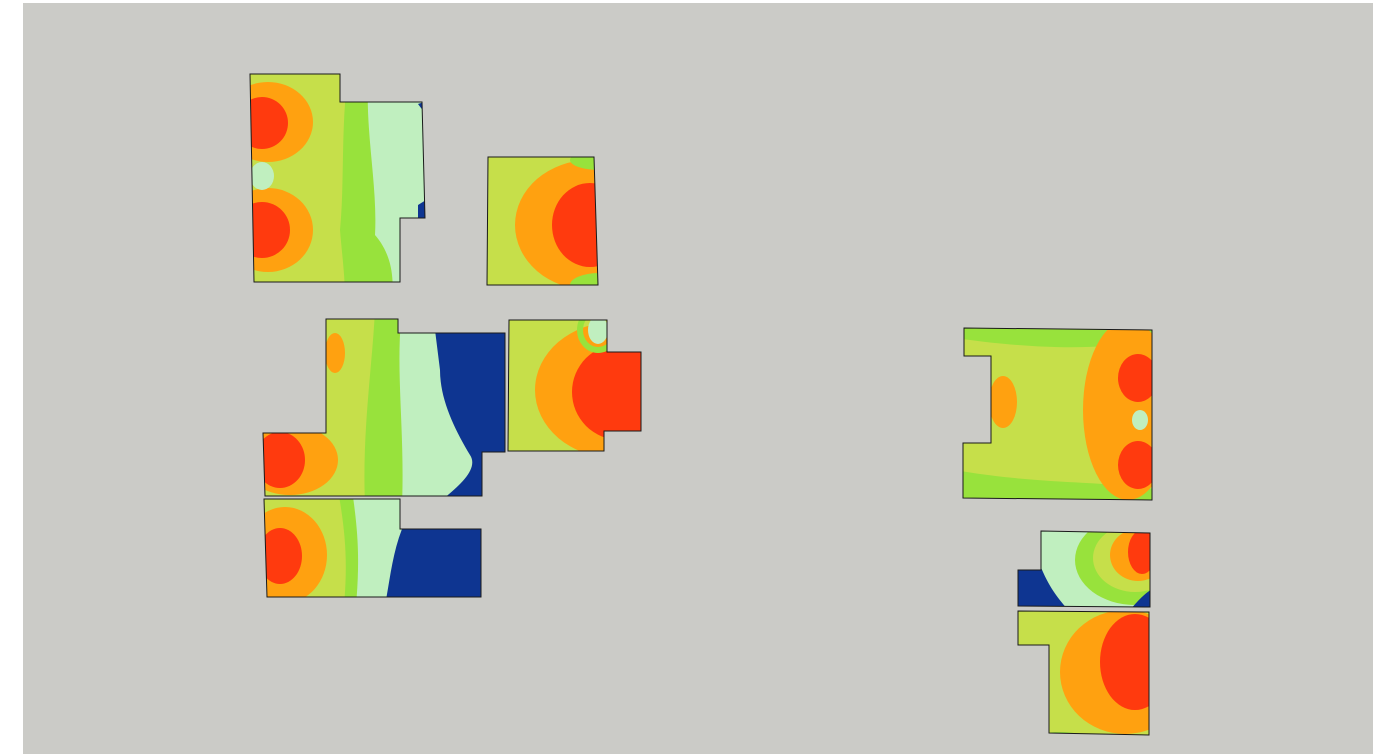 The height and width of the screenshot is (754, 1373). I want to click on heatmap-panel-d, so click(597, 385).